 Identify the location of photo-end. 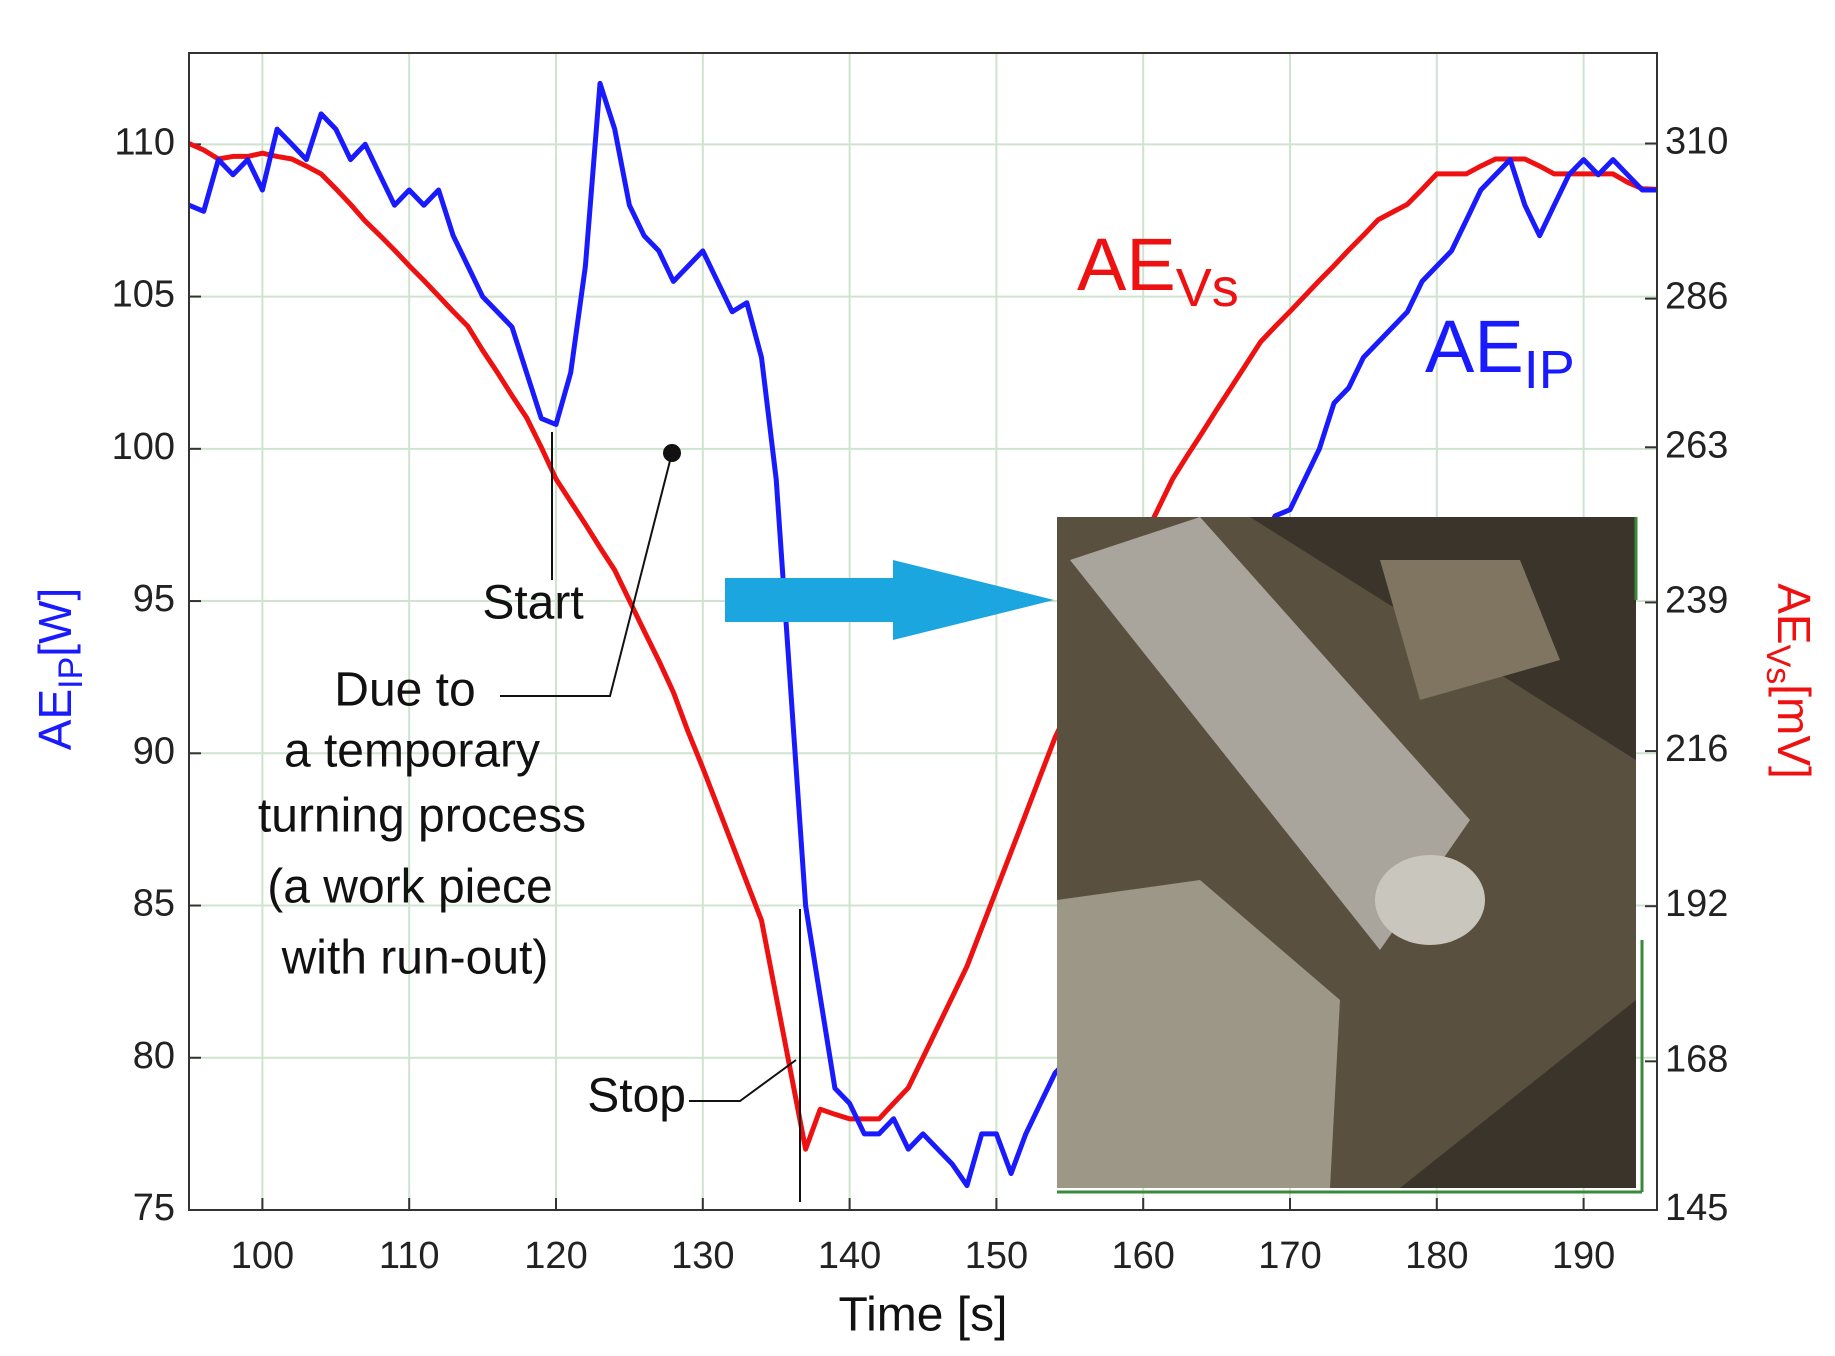
(1430, 900).